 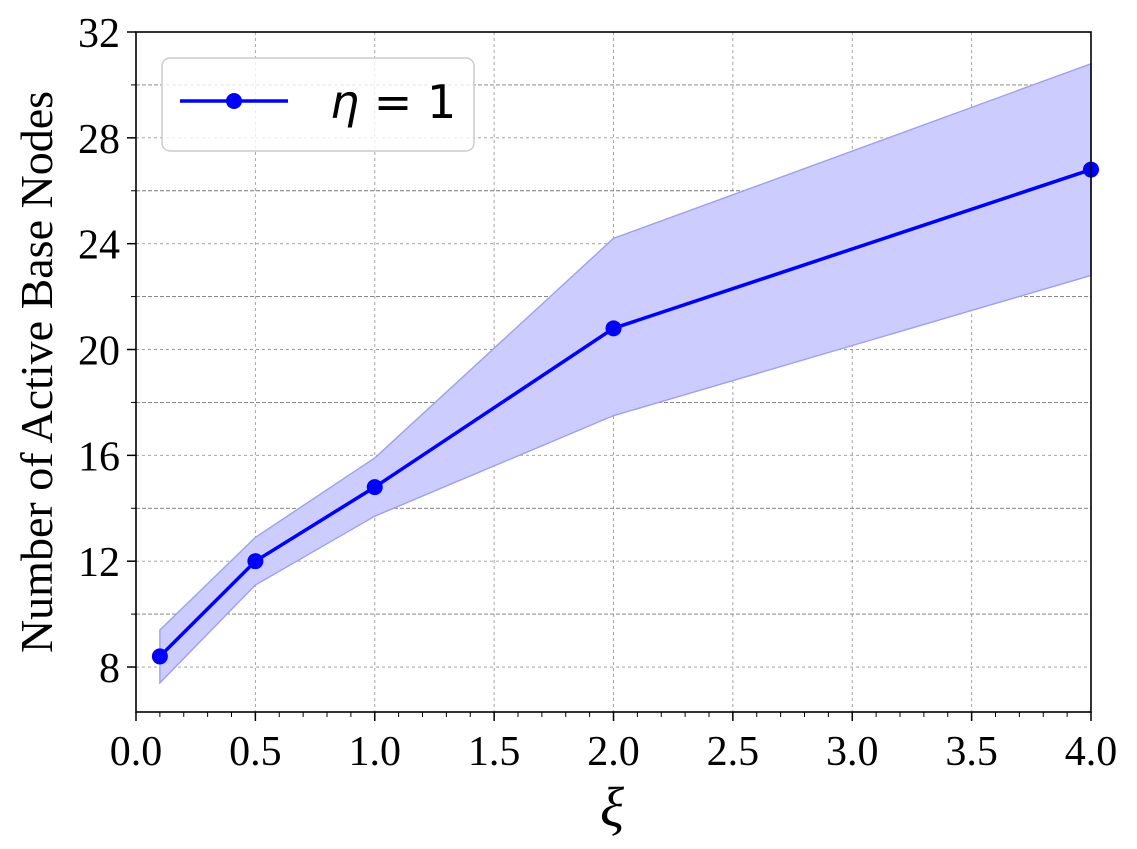 I want to click on legend: η = 1, so click(x=318, y=104).